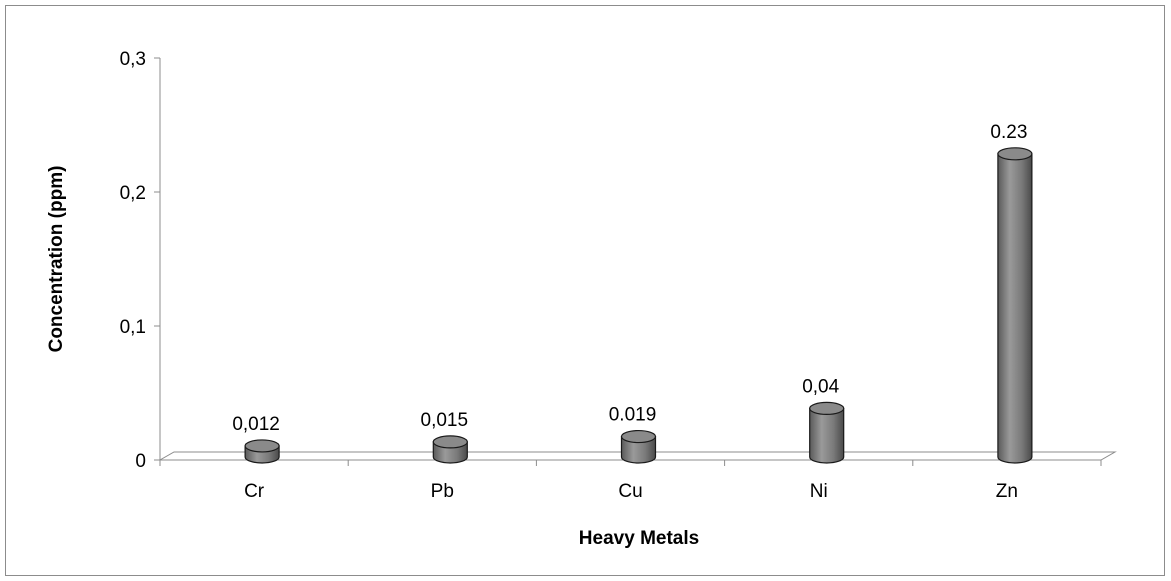 Image resolution: width=1171 pixels, height=581 pixels. What do you see at coordinates (1015, 308) in the screenshot?
I see `bar-zn` at bounding box center [1015, 308].